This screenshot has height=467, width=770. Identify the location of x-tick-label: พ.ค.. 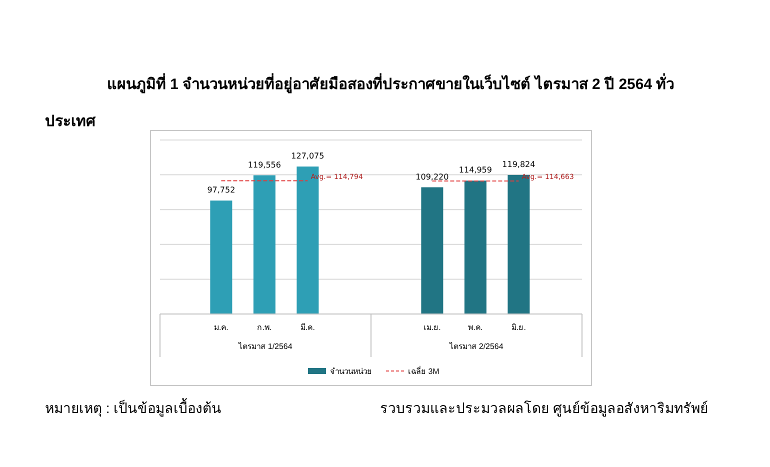
(475, 327).